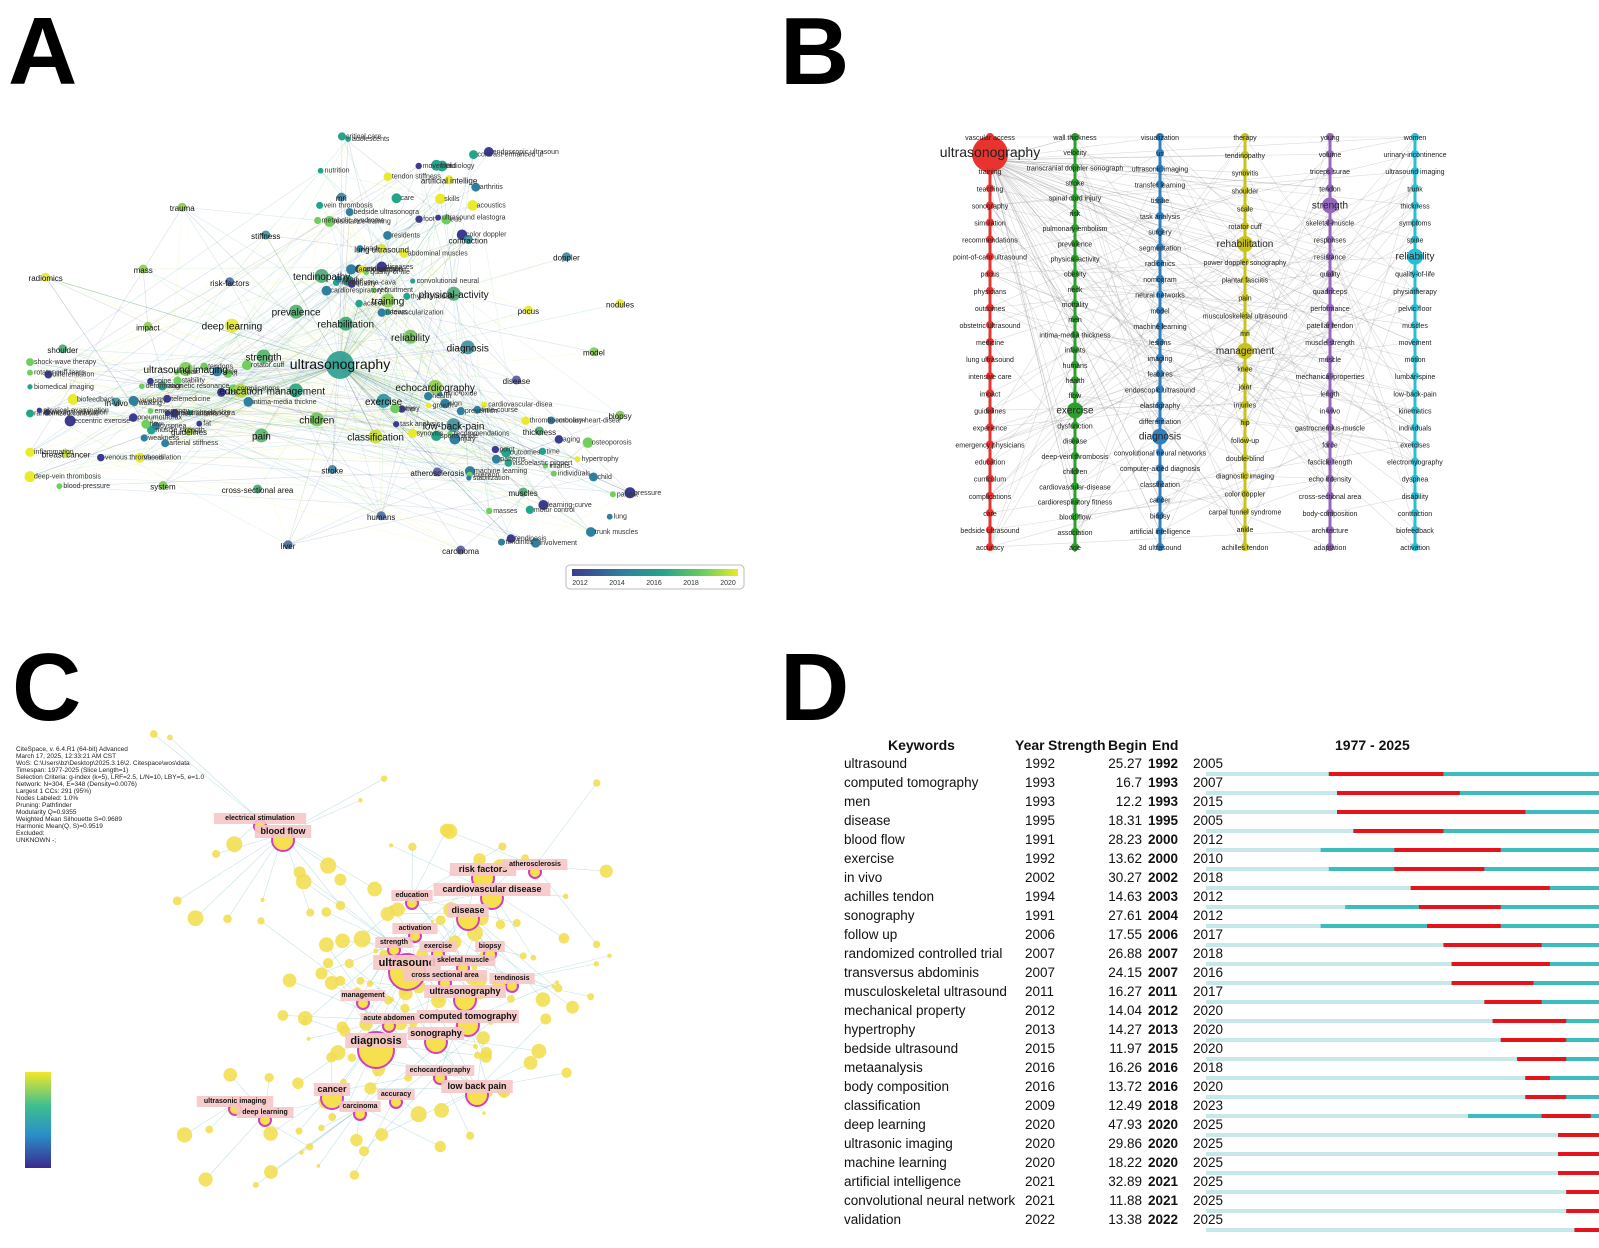  What do you see at coordinates (477, 1086) in the screenshot?
I see `panel-c-label-box` at bounding box center [477, 1086].